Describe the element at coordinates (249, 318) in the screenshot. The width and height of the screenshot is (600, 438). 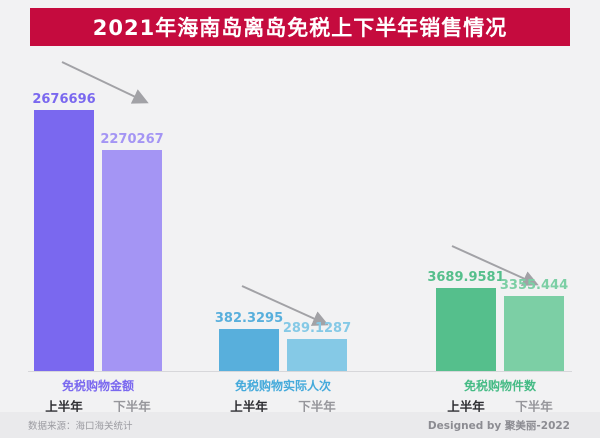
I see `bar-value-label: 382.3295` at that location.